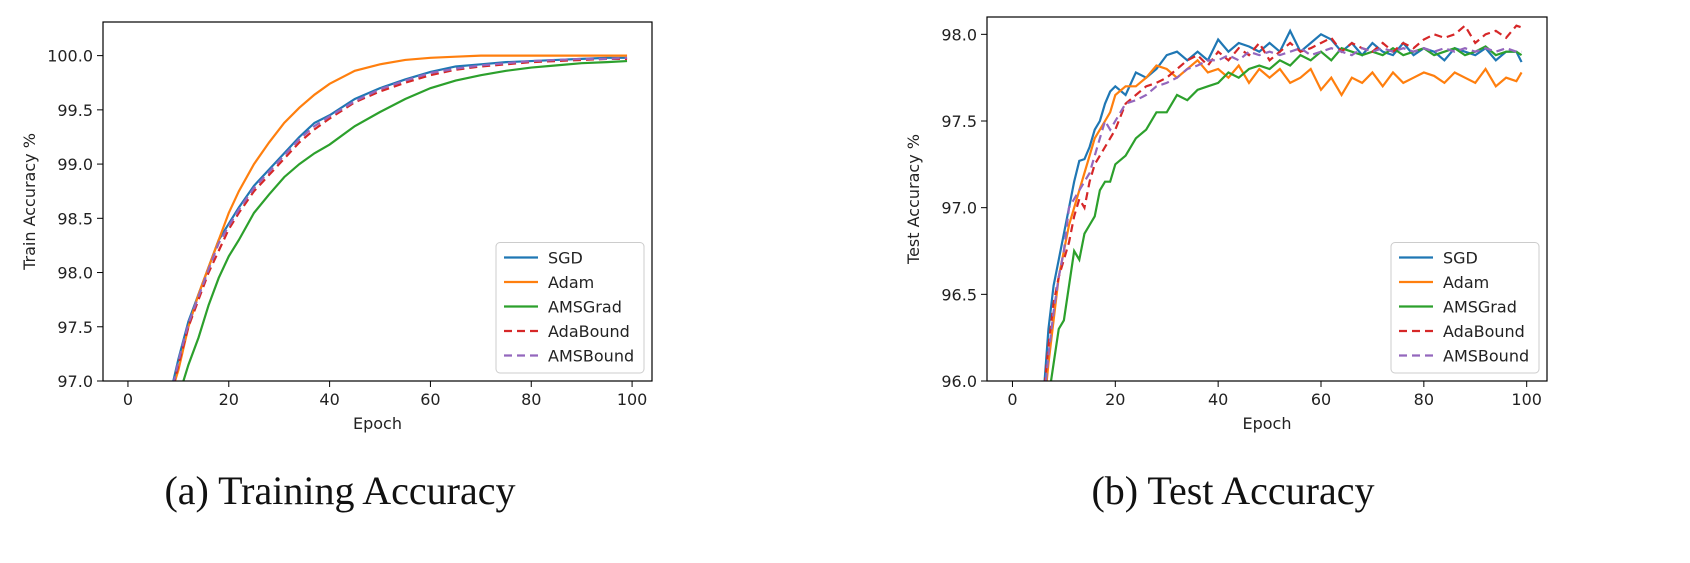  I want to click on y-tick-label: 100.0, so click(70, 56).